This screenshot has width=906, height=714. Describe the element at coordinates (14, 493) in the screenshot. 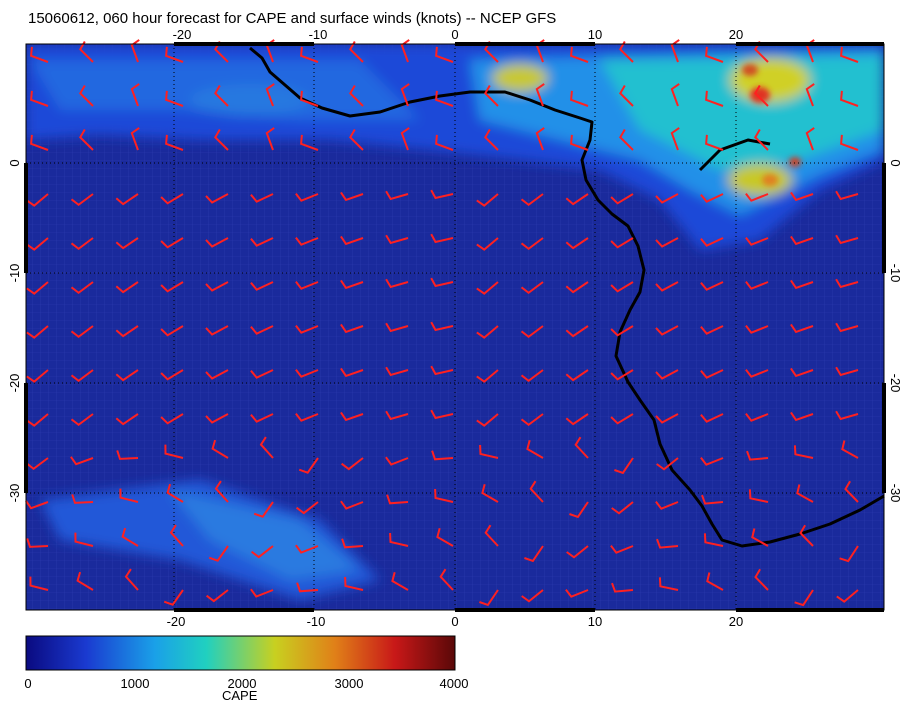

I see `lat-tick-left: -30` at that location.